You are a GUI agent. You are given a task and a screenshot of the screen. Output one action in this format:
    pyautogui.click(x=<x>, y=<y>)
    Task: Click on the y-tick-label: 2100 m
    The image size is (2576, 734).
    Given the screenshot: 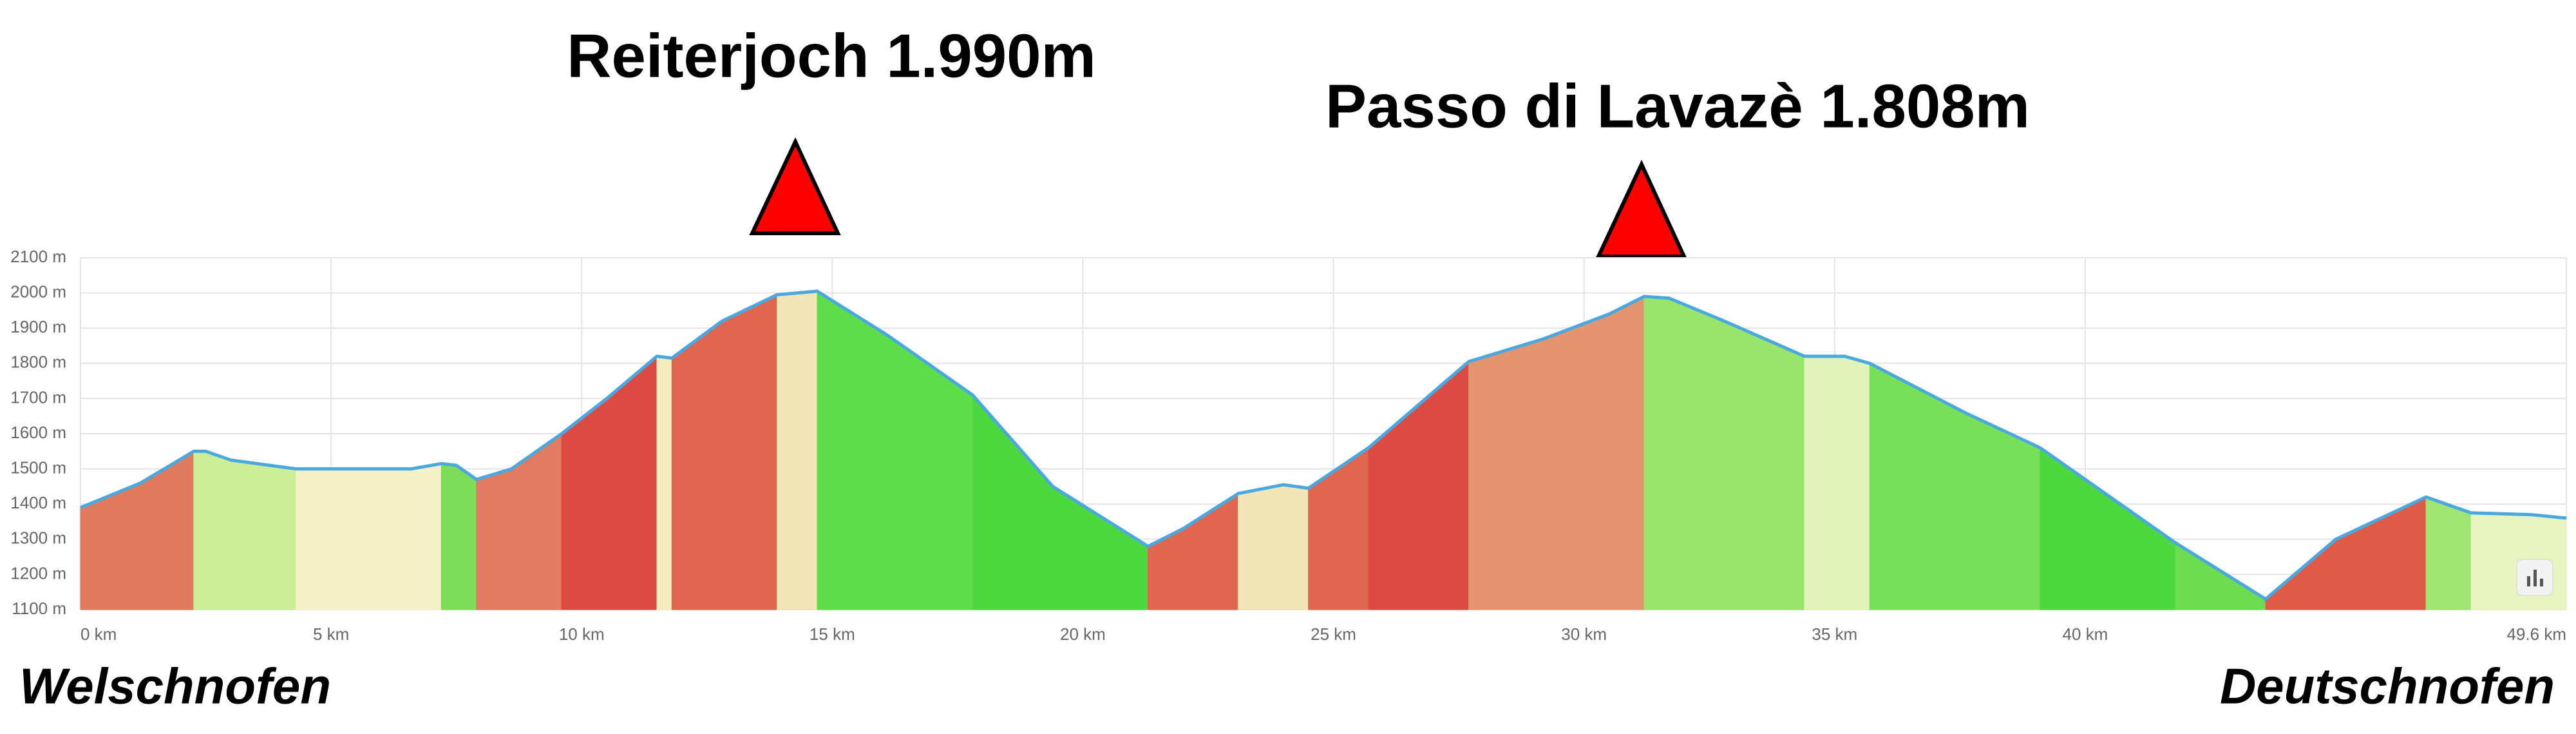 What is the action you would take?
    pyautogui.click(x=38, y=256)
    